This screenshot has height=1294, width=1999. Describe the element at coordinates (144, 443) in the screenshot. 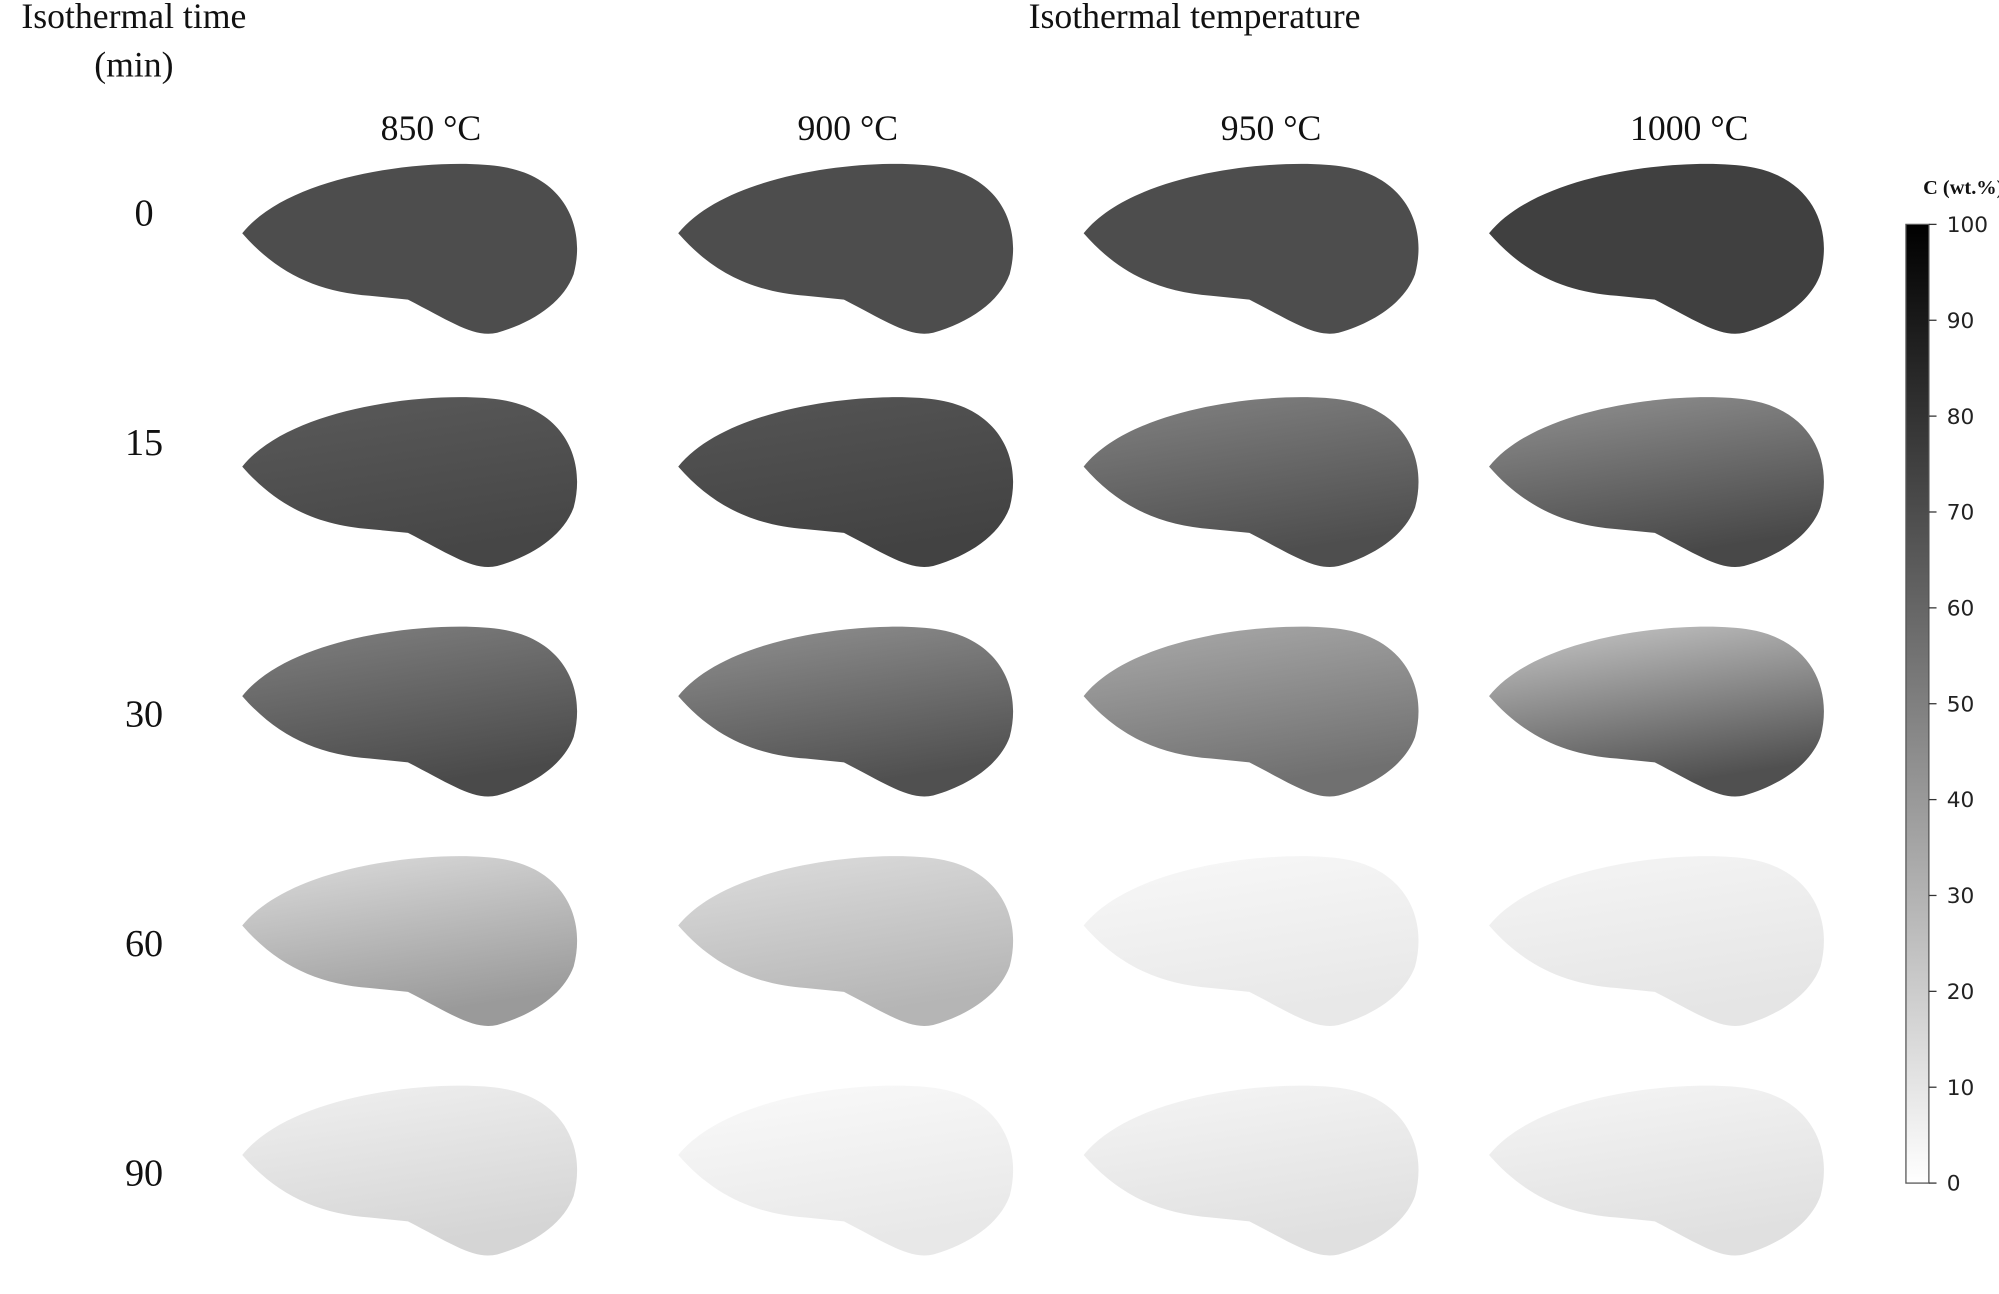

I see `row-label: 15` at that location.